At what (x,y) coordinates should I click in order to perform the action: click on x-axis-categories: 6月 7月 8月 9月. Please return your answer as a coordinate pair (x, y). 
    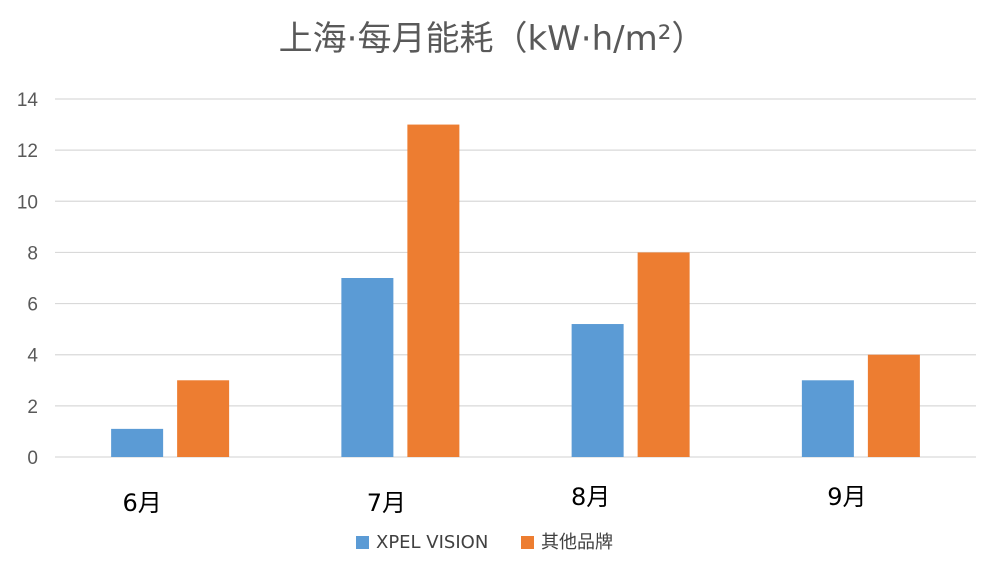
    Looking at the image, I should click on (494, 500).